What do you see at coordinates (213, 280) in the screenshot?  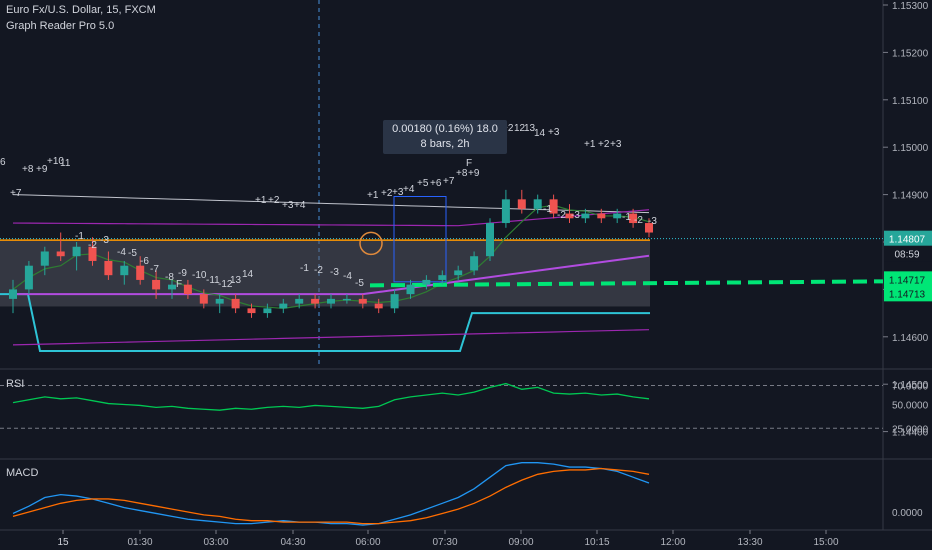 I see `count-label: -11` at bounding box center [213, 280].